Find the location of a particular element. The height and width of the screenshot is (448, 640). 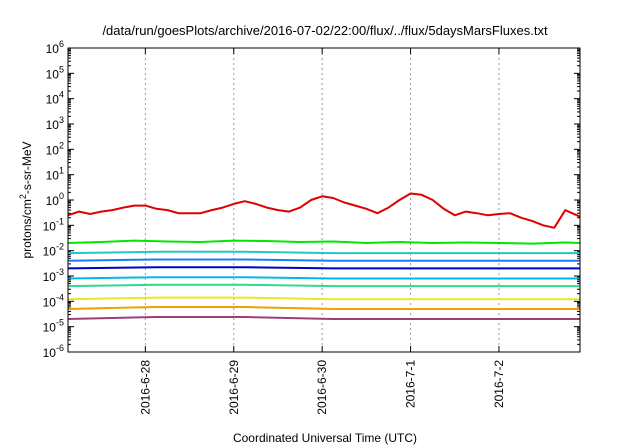

y-tick-label: 10⁻⁴ is located at coordinates (53, 300).